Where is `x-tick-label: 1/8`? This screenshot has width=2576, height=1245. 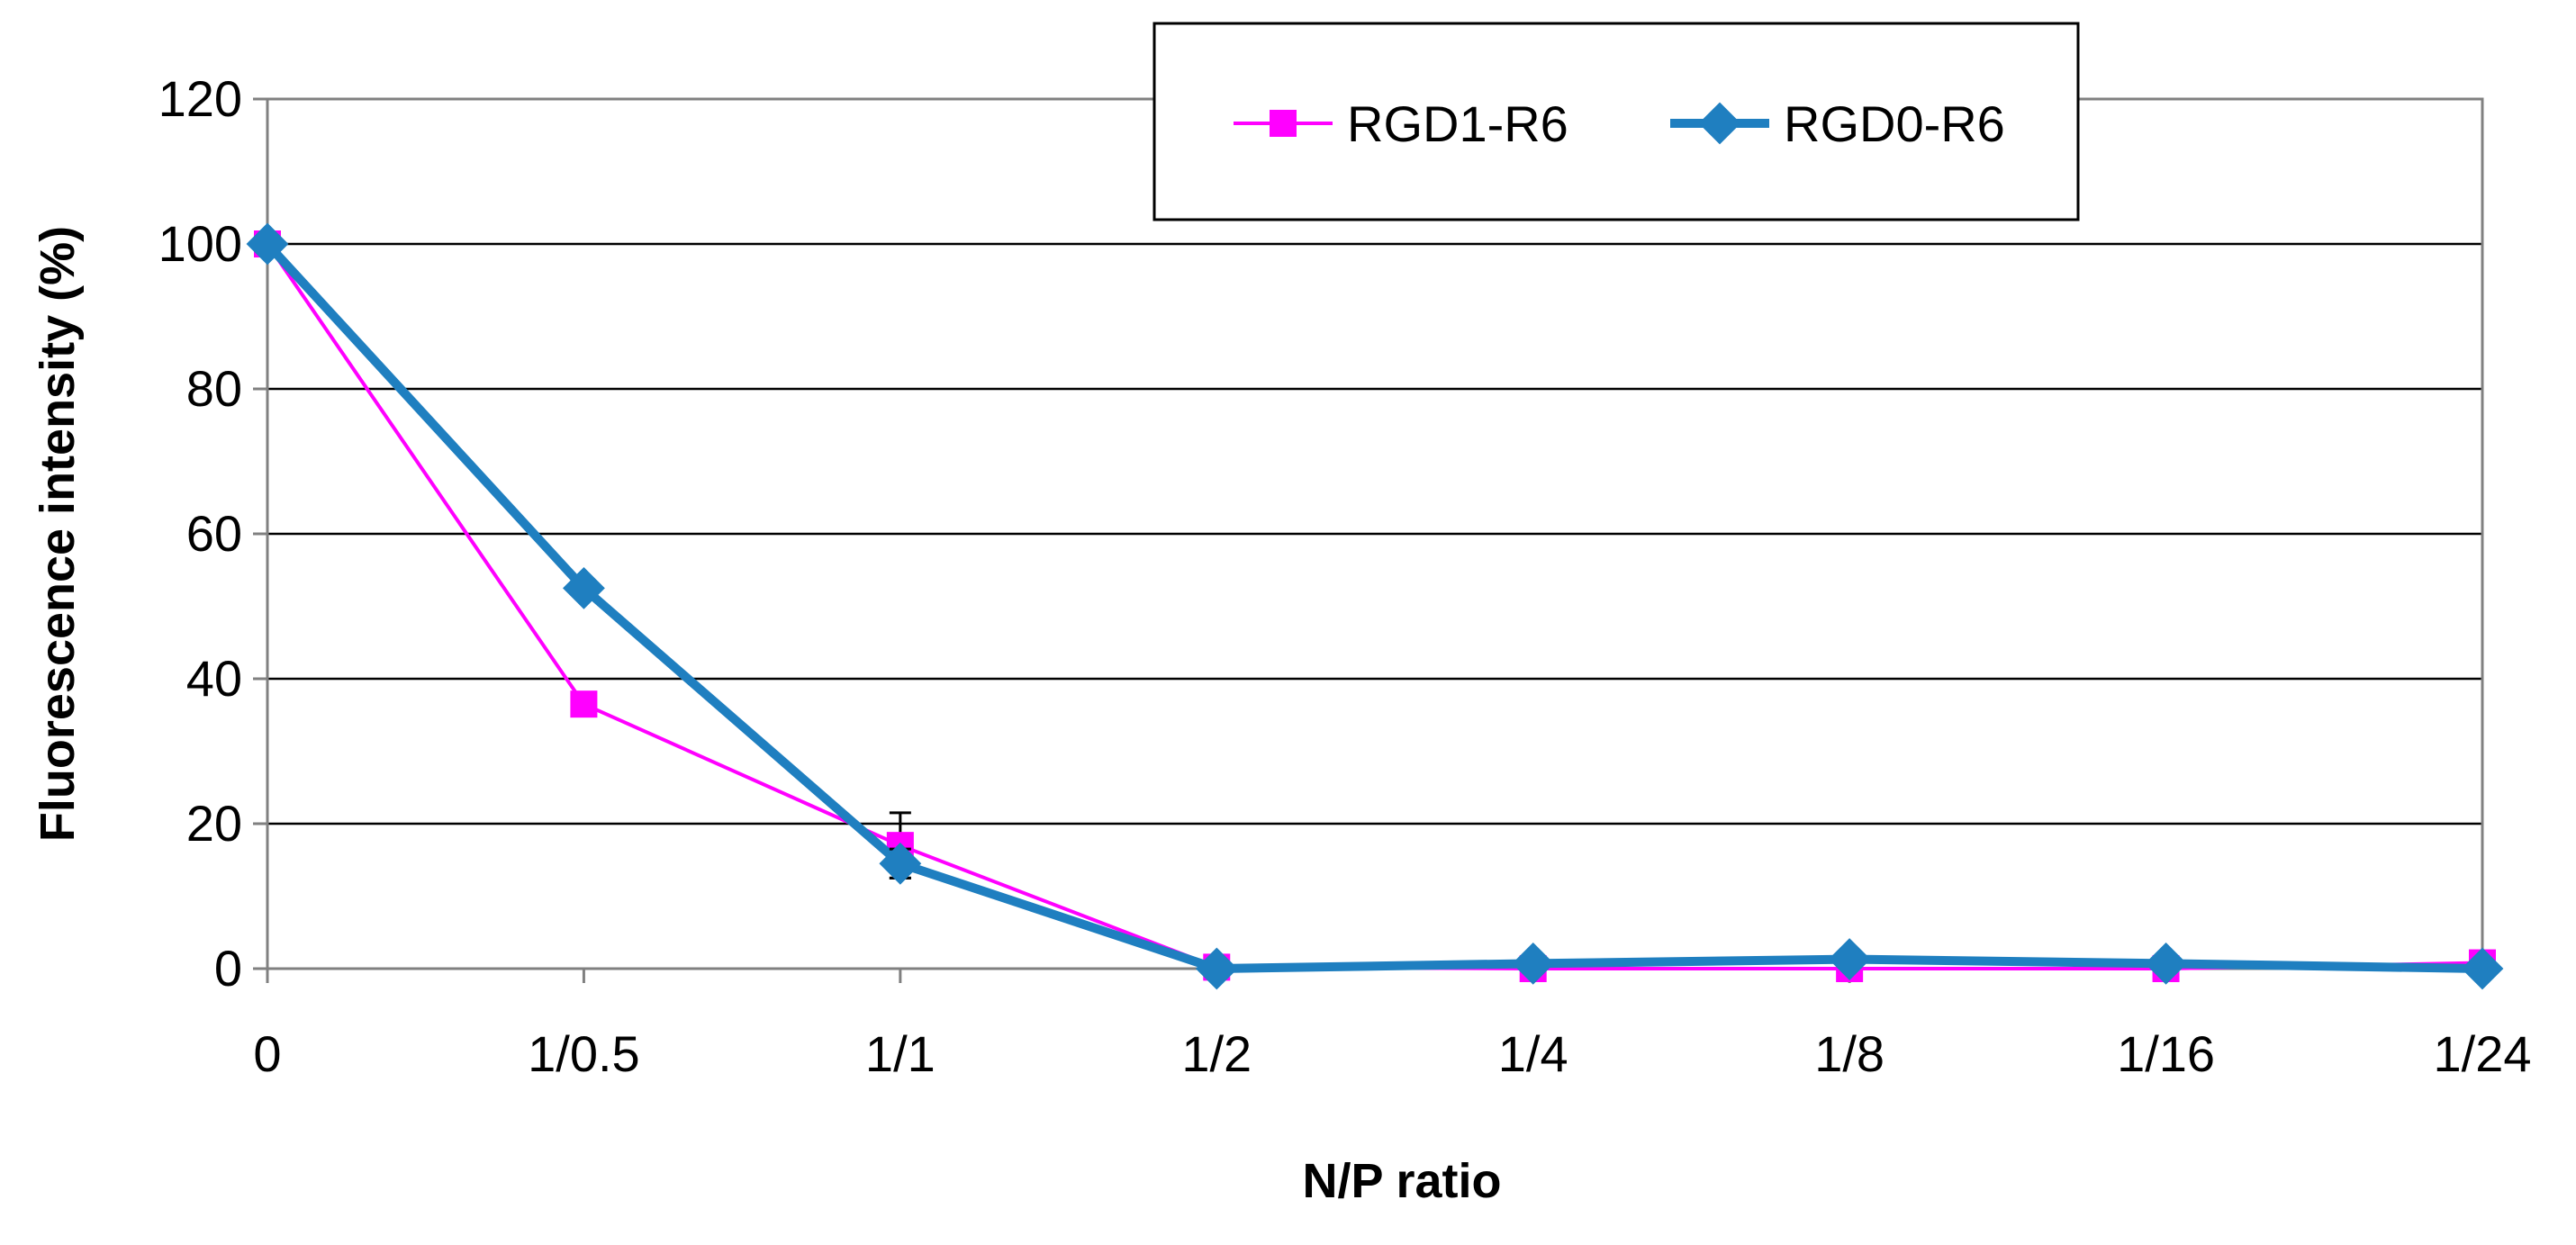 x-tick-label: 1/8 is located at coordinates (1849, 1053).